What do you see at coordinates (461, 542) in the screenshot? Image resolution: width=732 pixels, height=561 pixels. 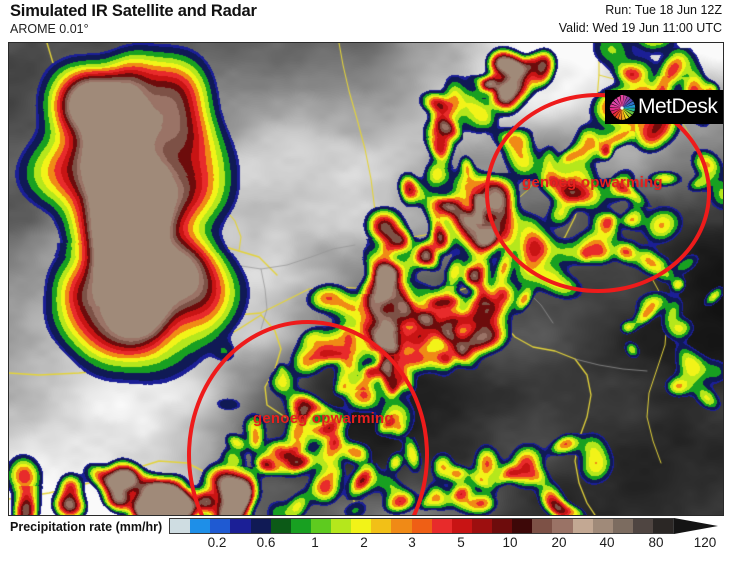 I see `colorbar-tick-label: 5` at bounding box center [461, 542].